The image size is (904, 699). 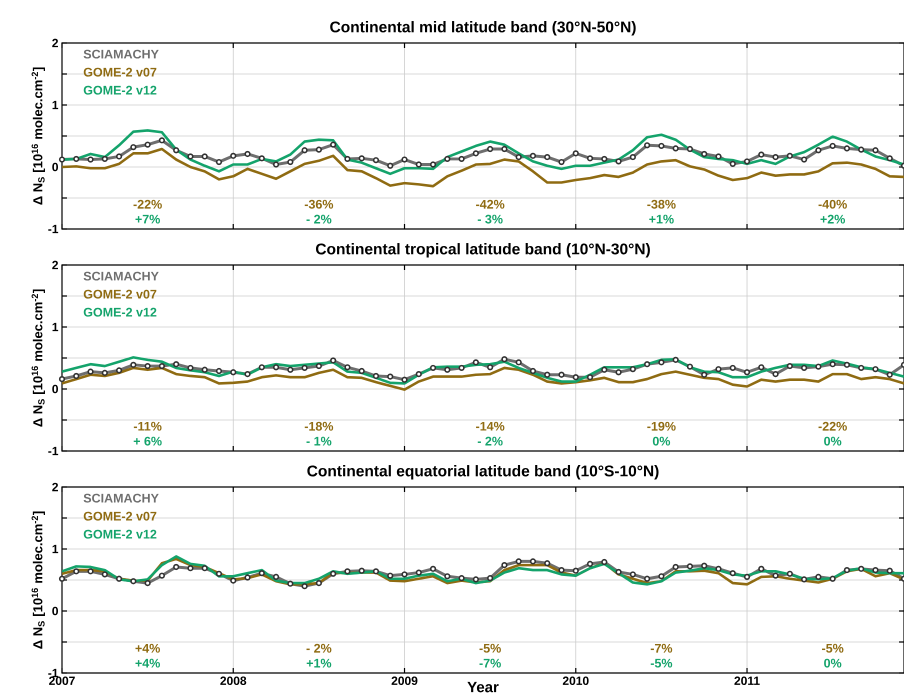 I want to click on x-tick-label: 2009, so click(x=405, y=681).